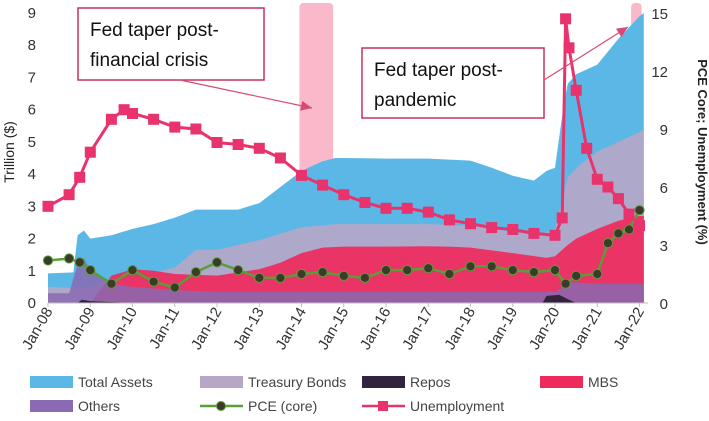  I want to click on y-tick-label: 8, so click(32, 45).